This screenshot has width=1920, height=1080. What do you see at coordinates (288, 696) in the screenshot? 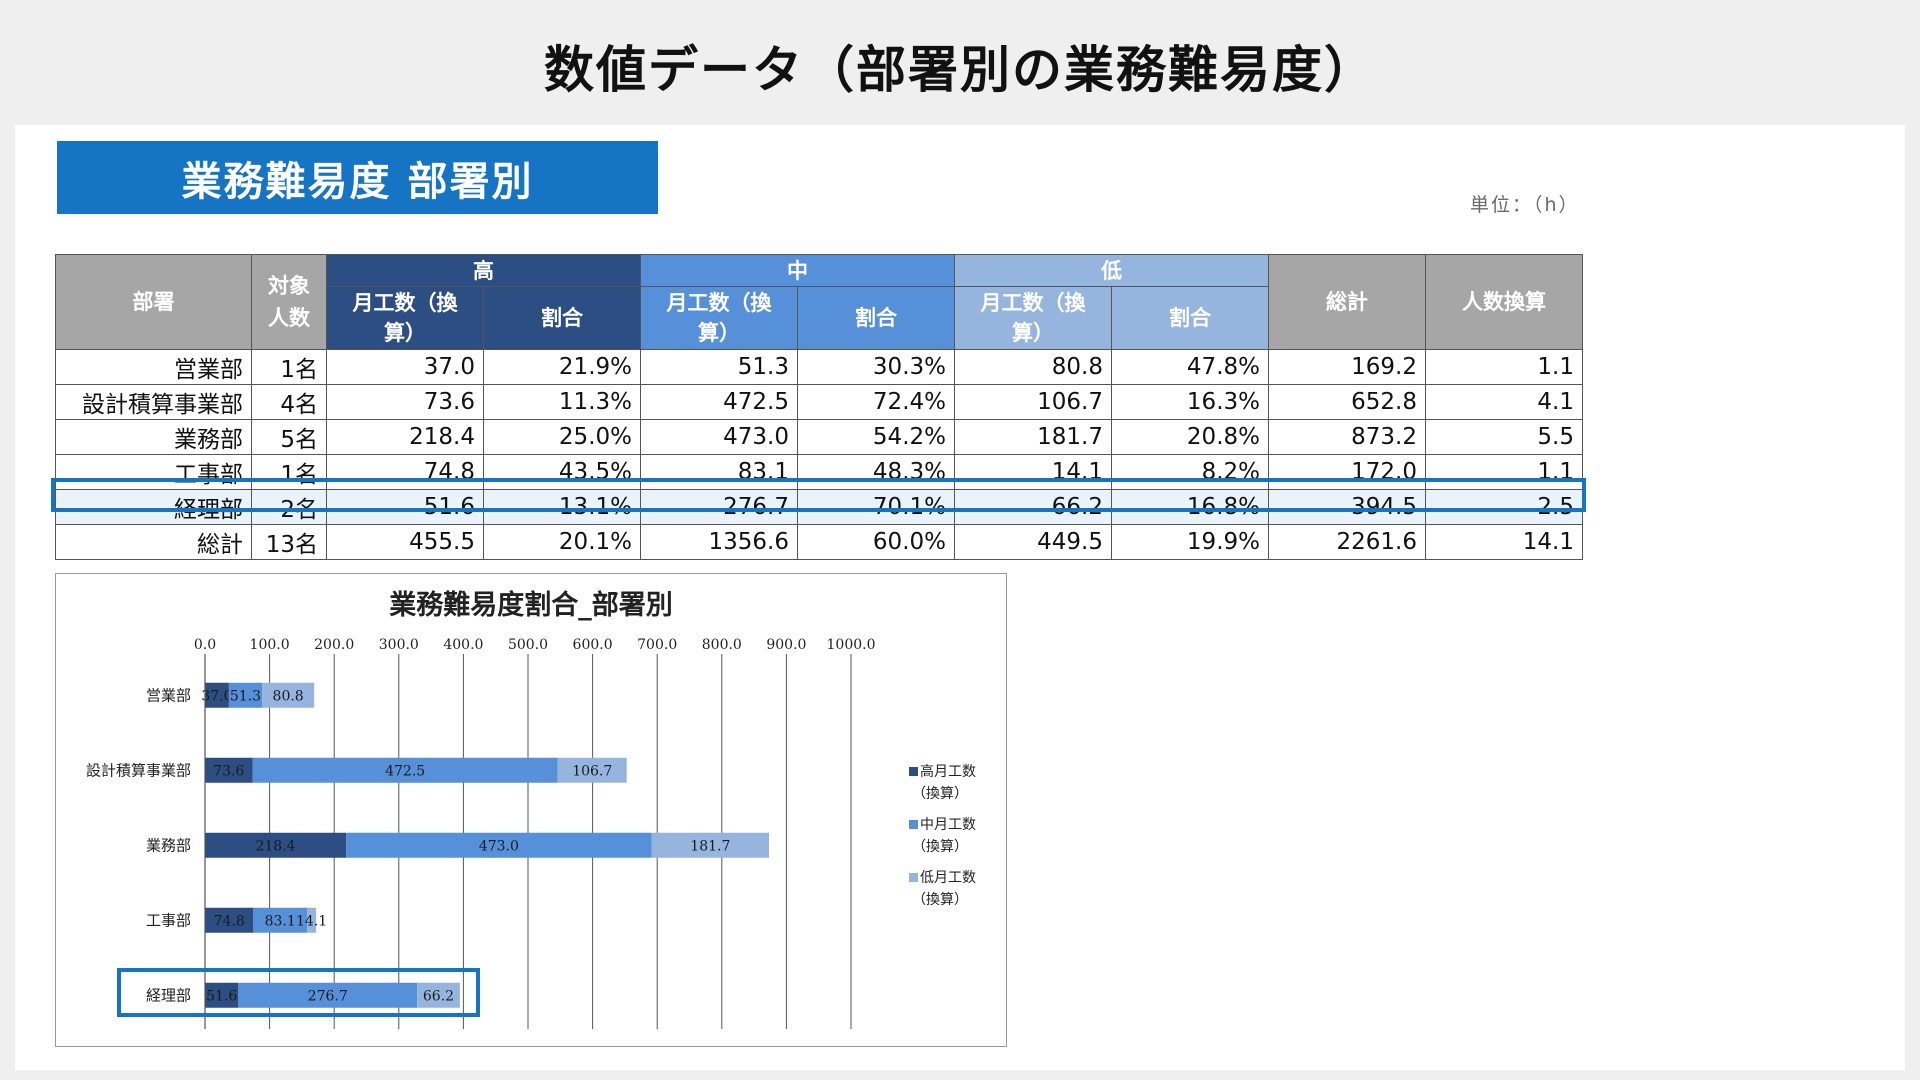
I see `data-label: 80.8` at bounding box center [288, 696].